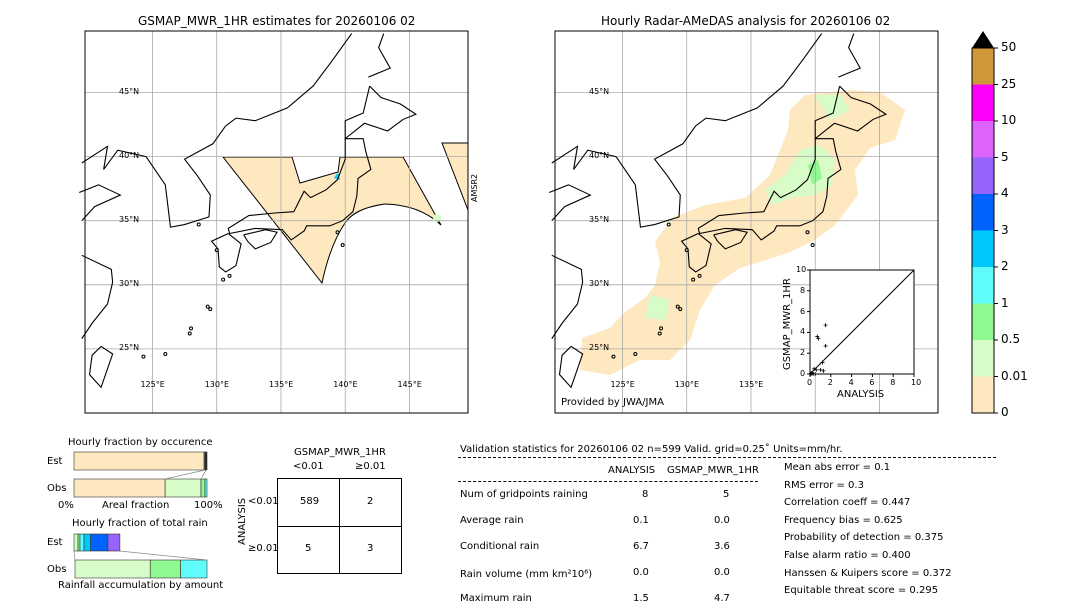 The image size is (1080, 612). Describe the element at coordinates (141, 585) in the screenshot. I see `rain-xlabel: Rainfall accumulation by amount` at that location.